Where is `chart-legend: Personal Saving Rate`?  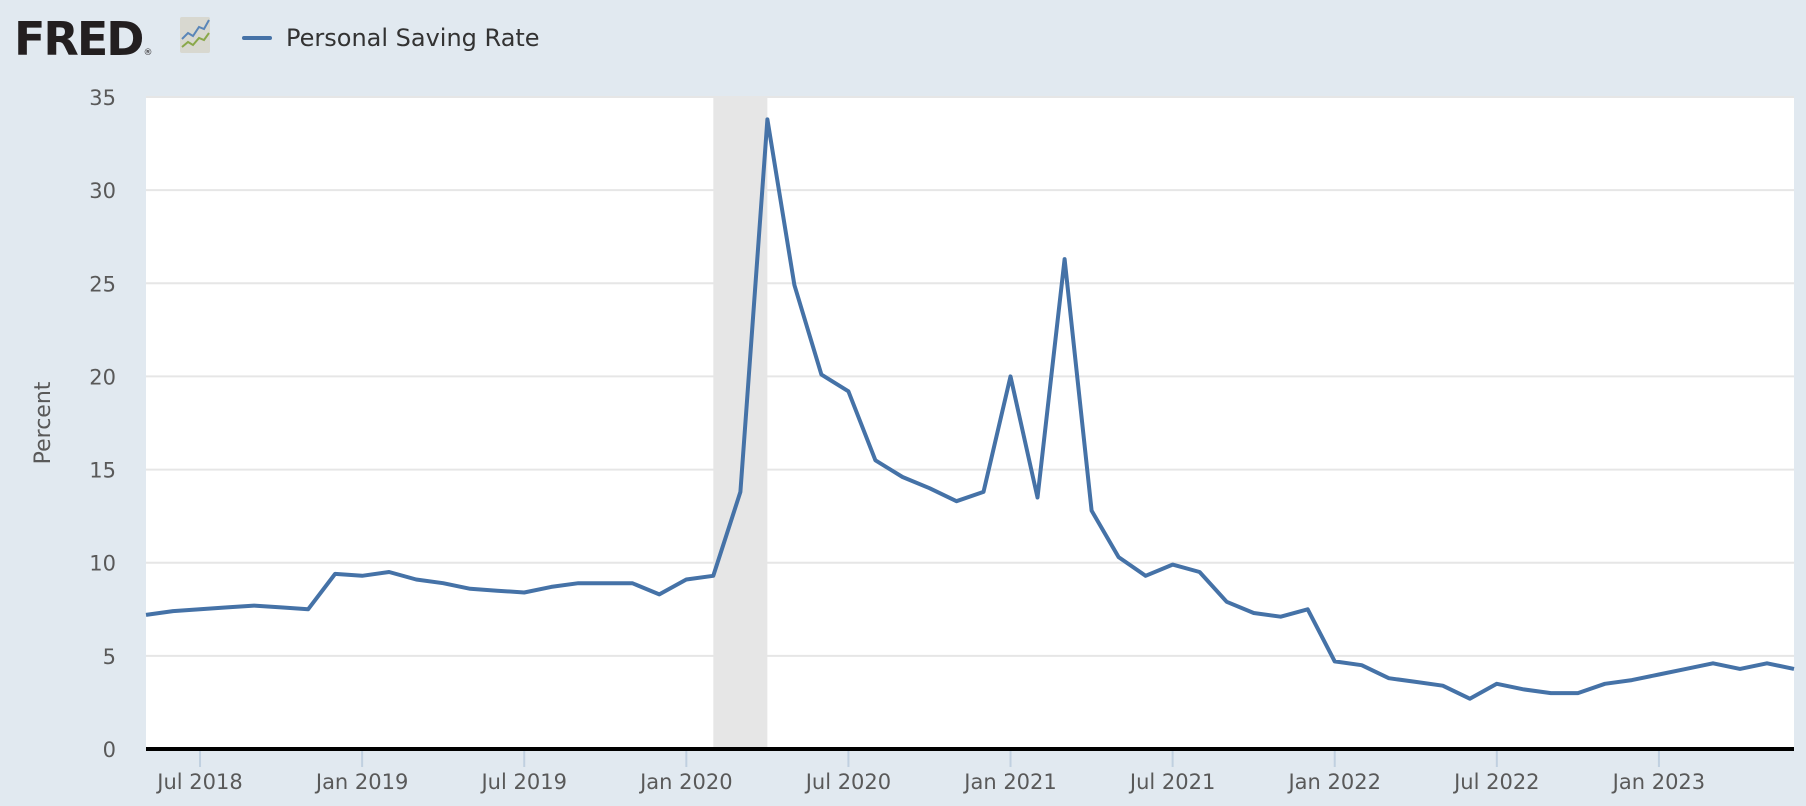
chart-legend: Personal Saving Rate is located at coordinates (391, 38).